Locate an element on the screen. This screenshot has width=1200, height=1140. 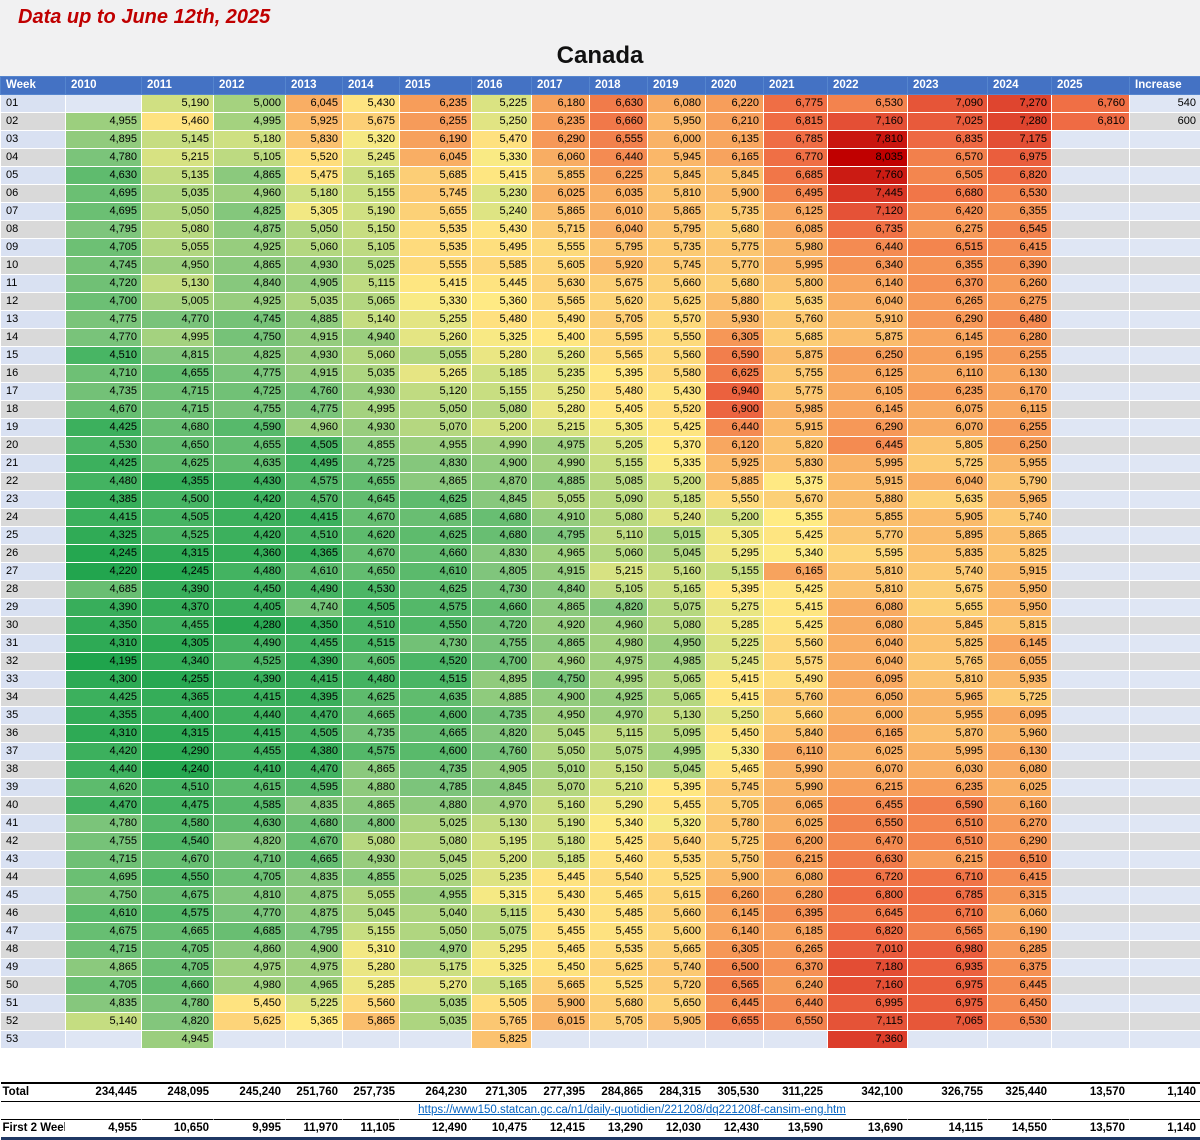
data-cell: 5,190 is located at coordinates (561, 824).